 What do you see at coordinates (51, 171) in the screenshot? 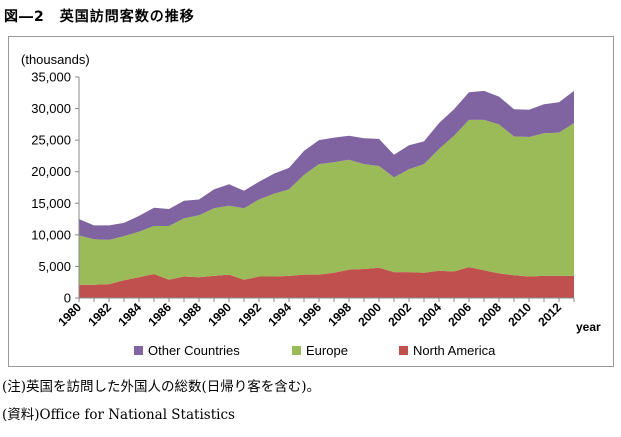
I see `y-tick-label: 20,000` at bounding box center [51, 171].